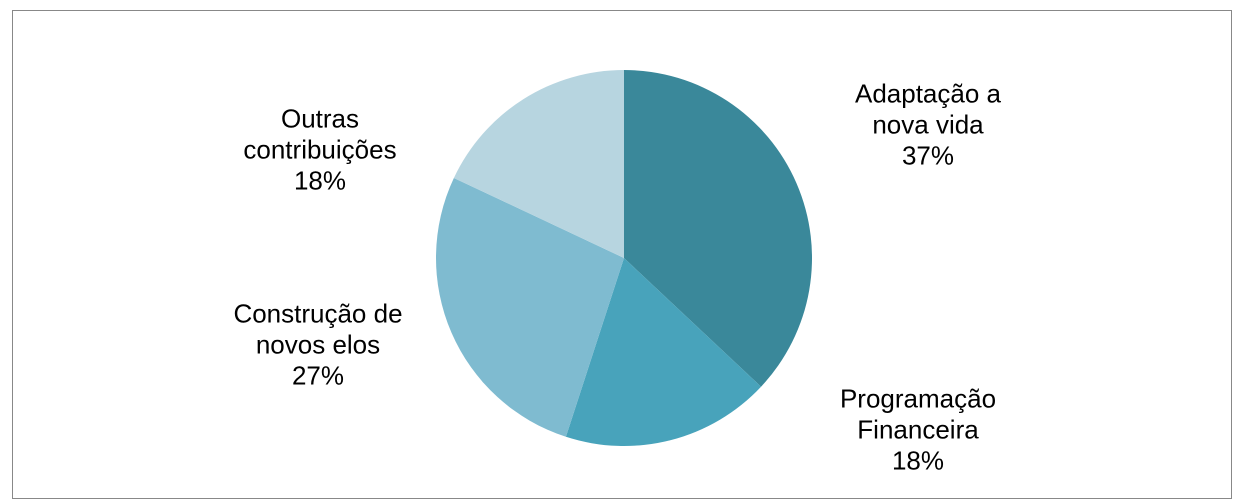  What do you see at coordinates (927, 109) in the screenshot?
I see `slice-category: Adaptação a nova vida` at bounding box center [927, 109].